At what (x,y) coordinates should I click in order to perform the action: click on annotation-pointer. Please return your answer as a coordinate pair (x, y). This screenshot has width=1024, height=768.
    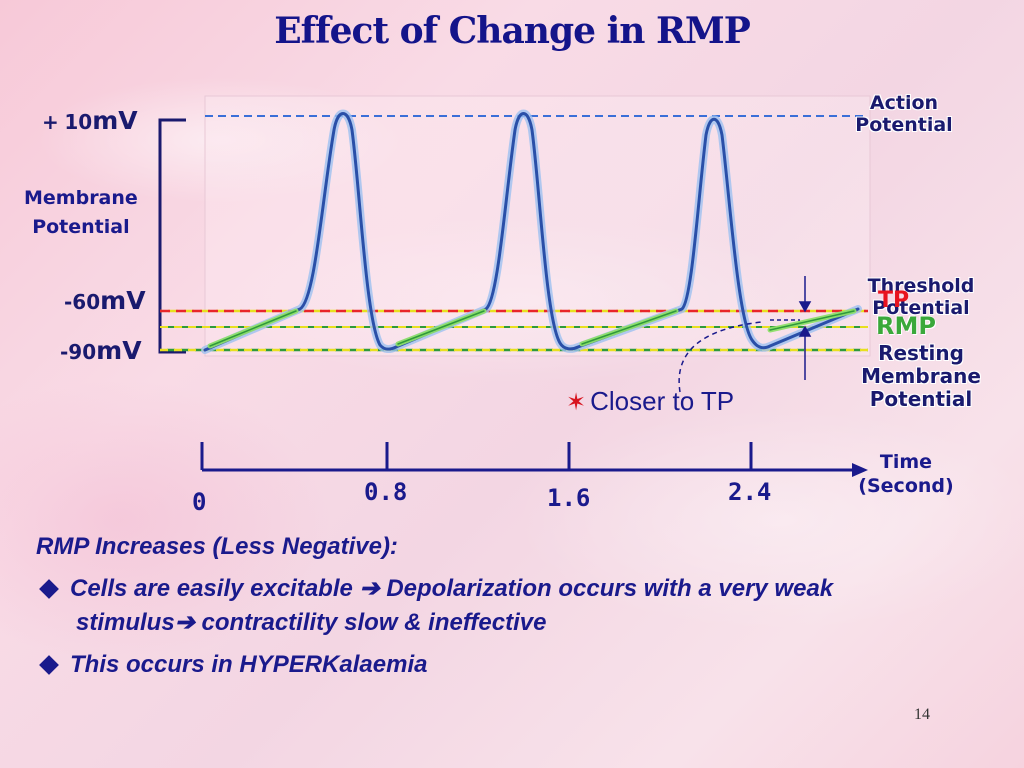
    Looking at the image, I should click on (720, 357).